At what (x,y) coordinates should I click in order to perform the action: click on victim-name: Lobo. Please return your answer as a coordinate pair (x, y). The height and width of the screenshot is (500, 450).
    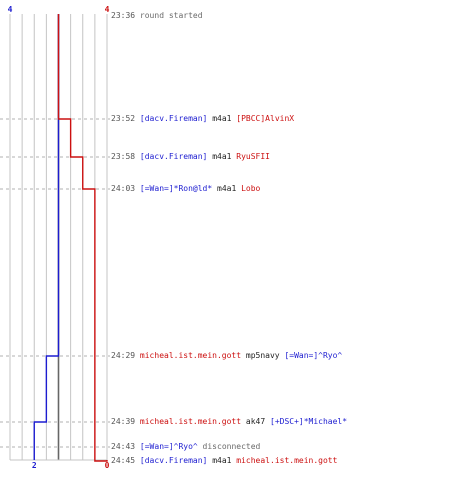
    Looking at the image, I should click on (251, 188).